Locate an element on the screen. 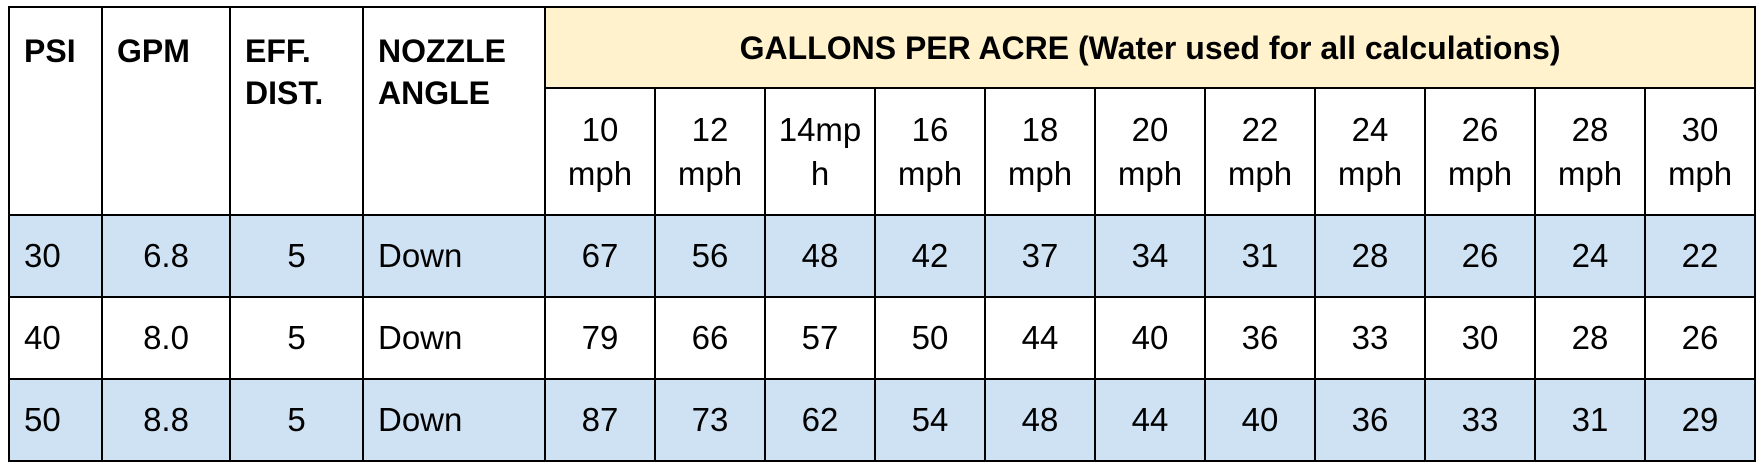  table-cell: 37 is located at coordinates (1040, 256).